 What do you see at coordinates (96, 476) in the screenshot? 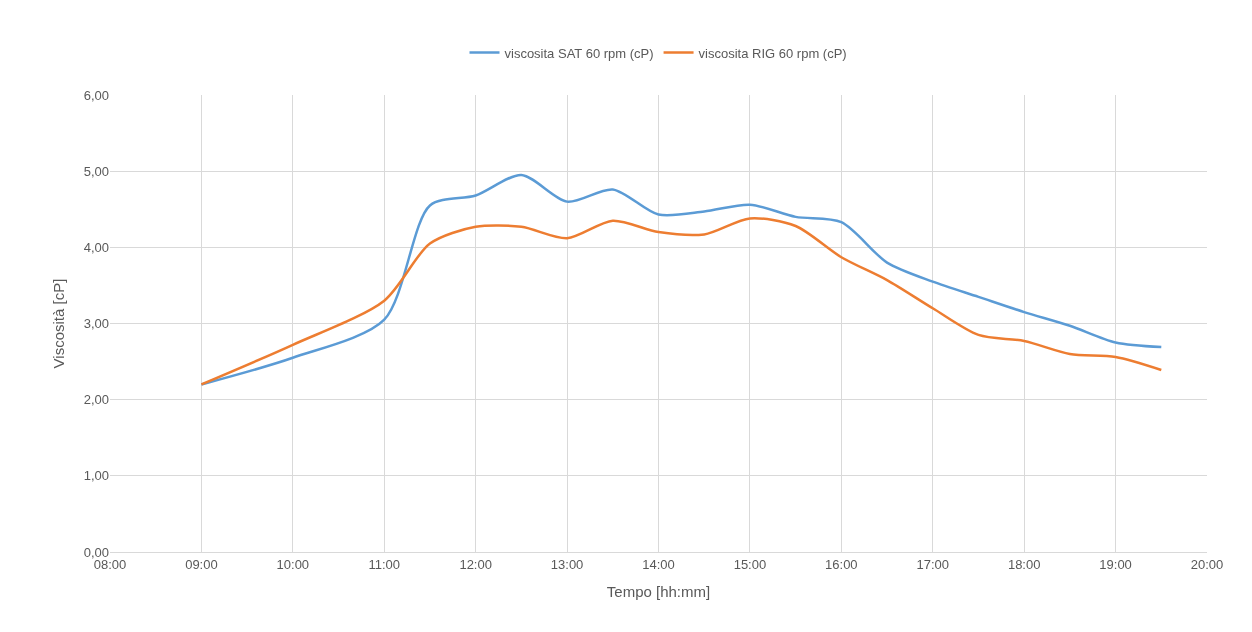
I see `y-tick-label: 1,00` at bounding box center [96, 476].